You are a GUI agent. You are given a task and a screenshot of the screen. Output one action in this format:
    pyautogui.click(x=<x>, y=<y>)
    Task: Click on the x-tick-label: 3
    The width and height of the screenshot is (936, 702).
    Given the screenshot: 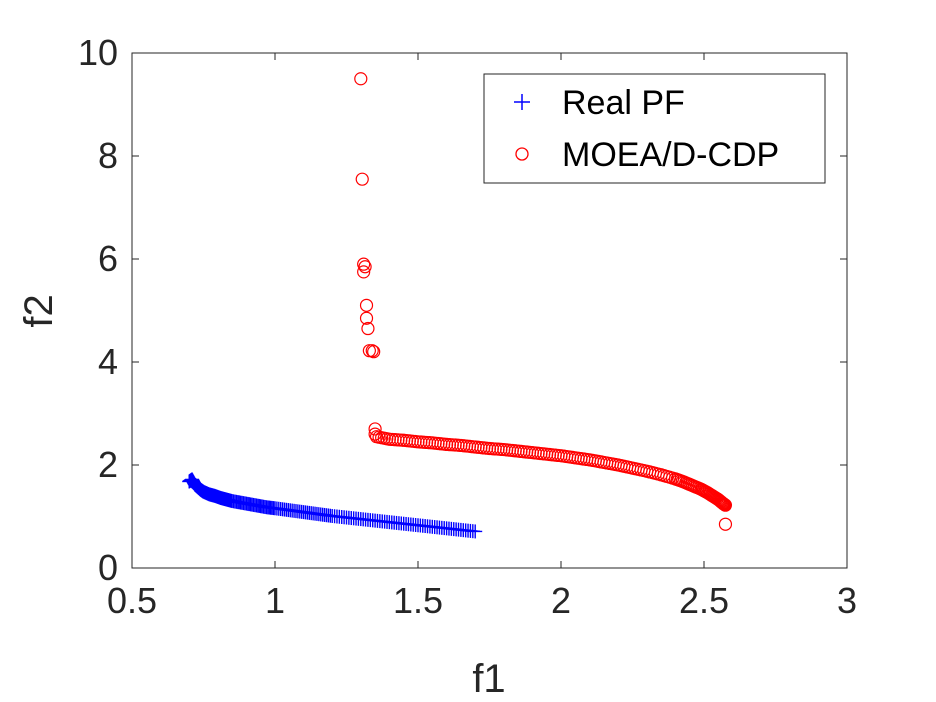 What is the action you would take?
    pyautogui.click(x=847, y=600)
    